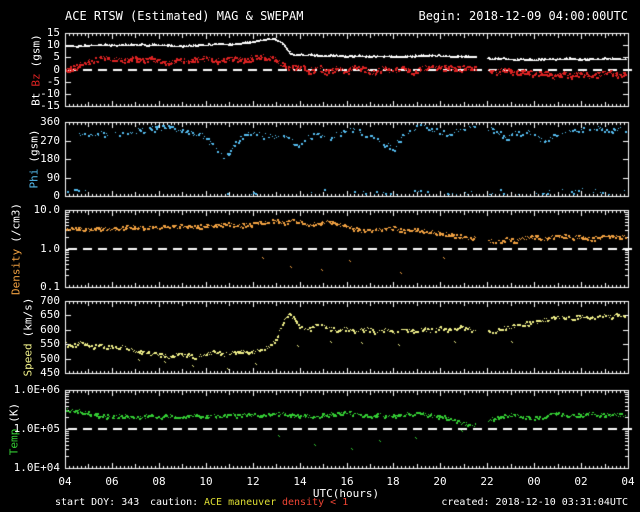 The width and height of the screenshot is (640, 512). Describe the element at coordinates (300, 481) in the screenshot. I see `x-tick-label: 14` at that location.